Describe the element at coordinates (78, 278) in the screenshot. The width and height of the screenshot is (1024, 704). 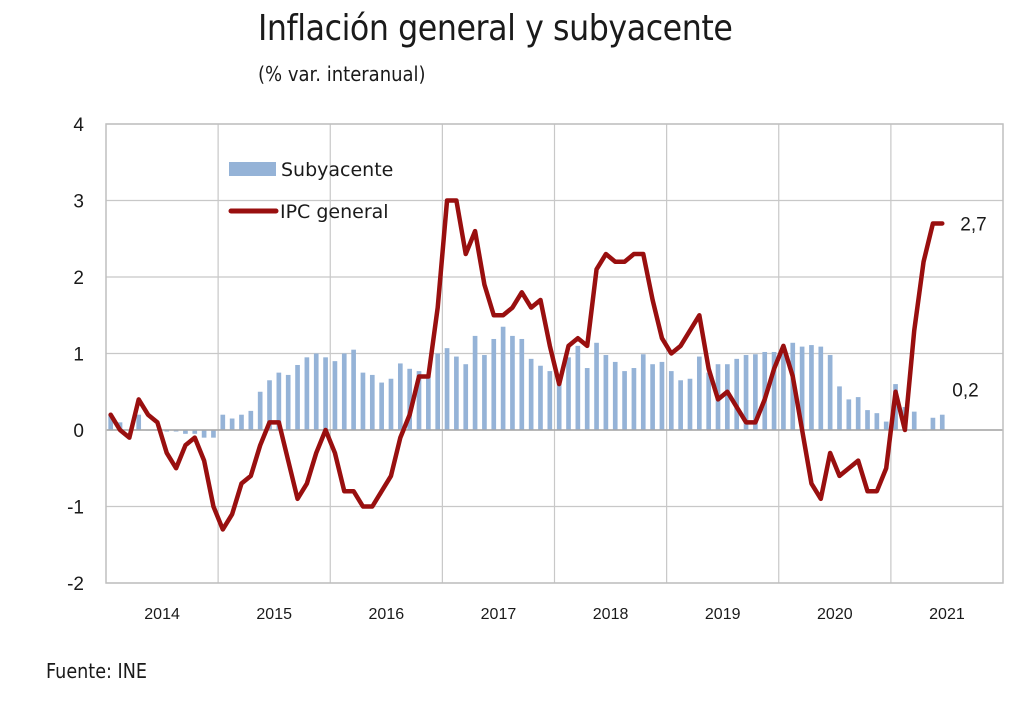
I see `y-tick-label: 2` at that location.